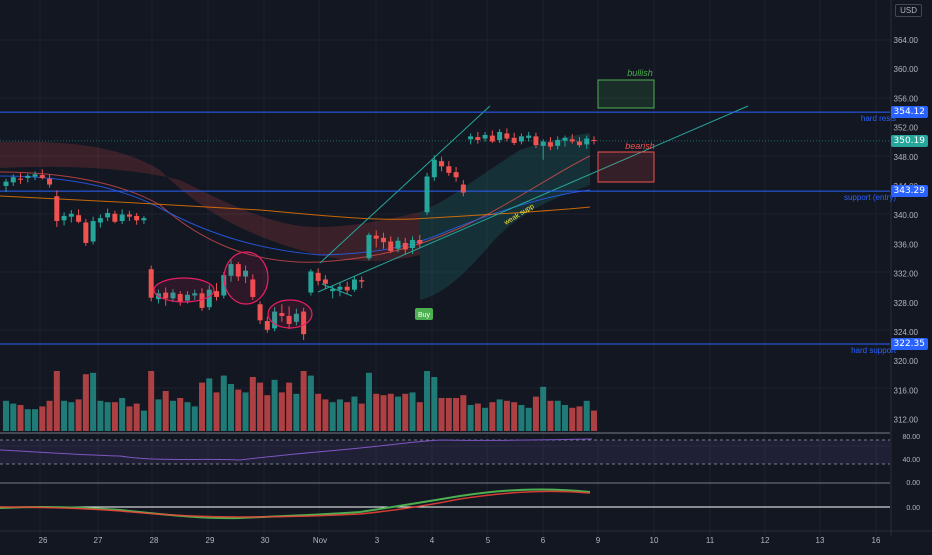  What do you see at coordinates (909, 112) in the screenshot?
I see `level-price-tag: 354.12` at bounding box center [909, 112].